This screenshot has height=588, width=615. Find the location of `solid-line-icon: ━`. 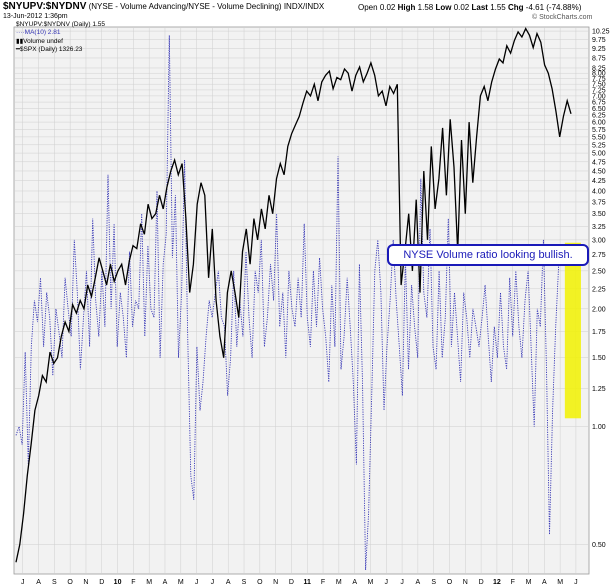

solid-line-icon: ━ is located at coordinates (18, 49).